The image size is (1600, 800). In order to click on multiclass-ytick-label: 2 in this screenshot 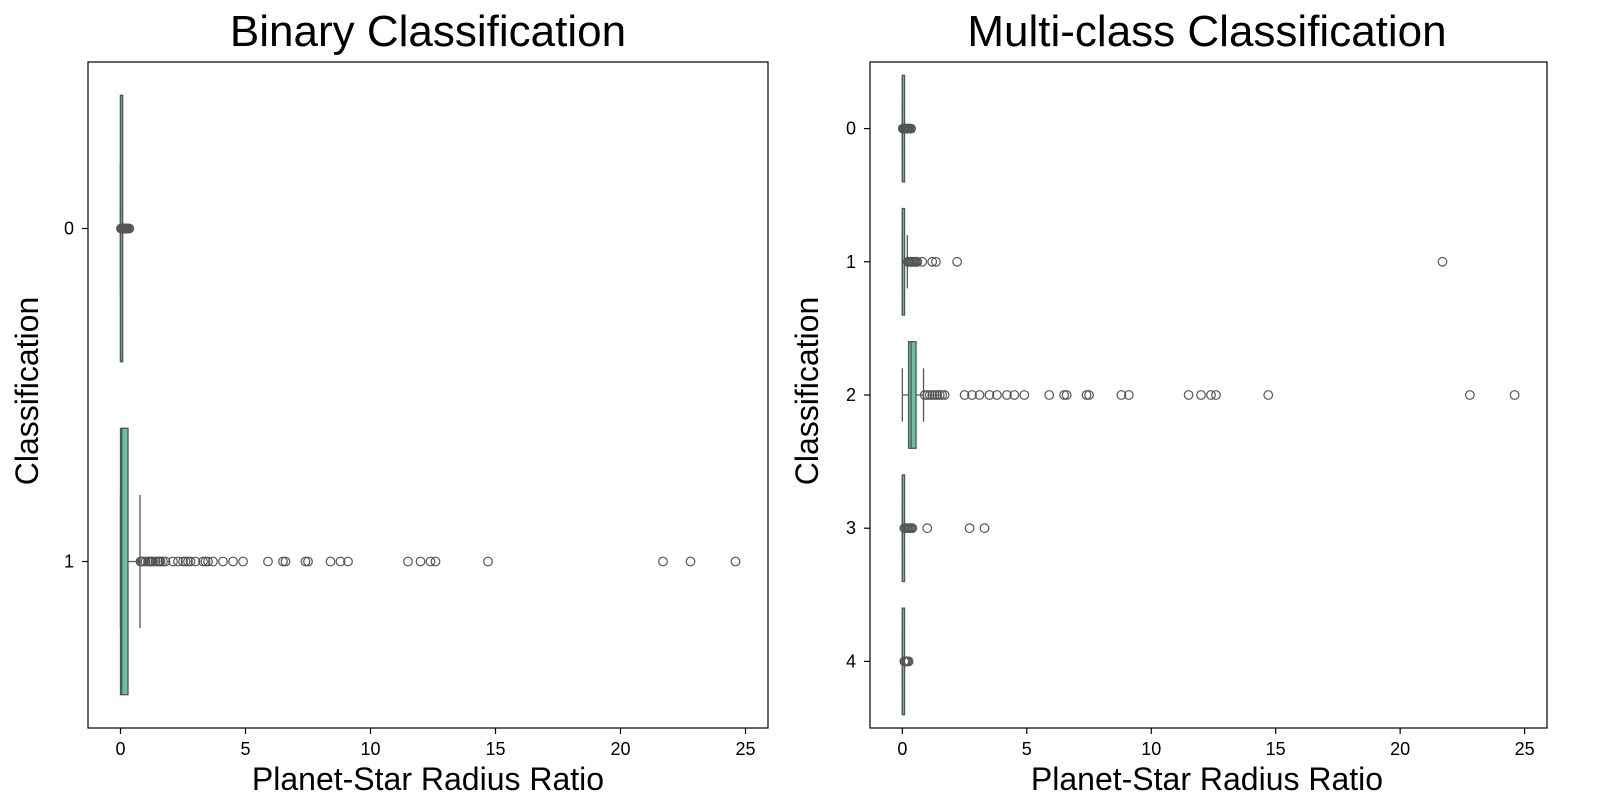, I will do `click(851, 395)`.